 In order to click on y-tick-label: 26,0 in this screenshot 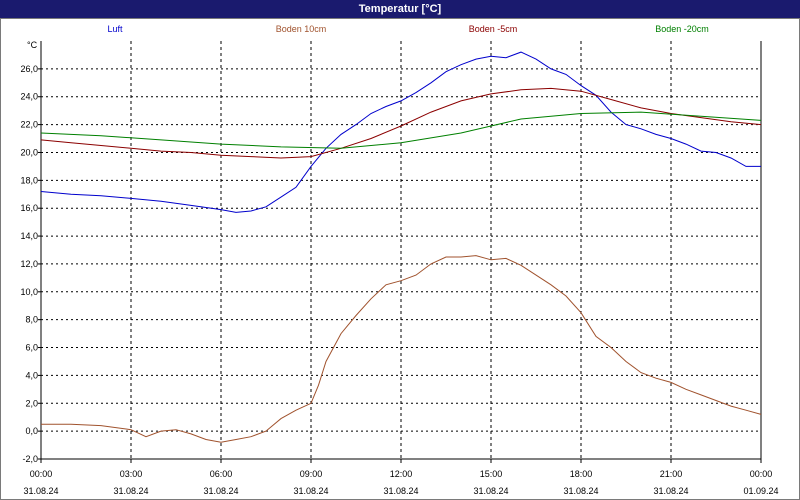, I will do `click(29, 69)`.